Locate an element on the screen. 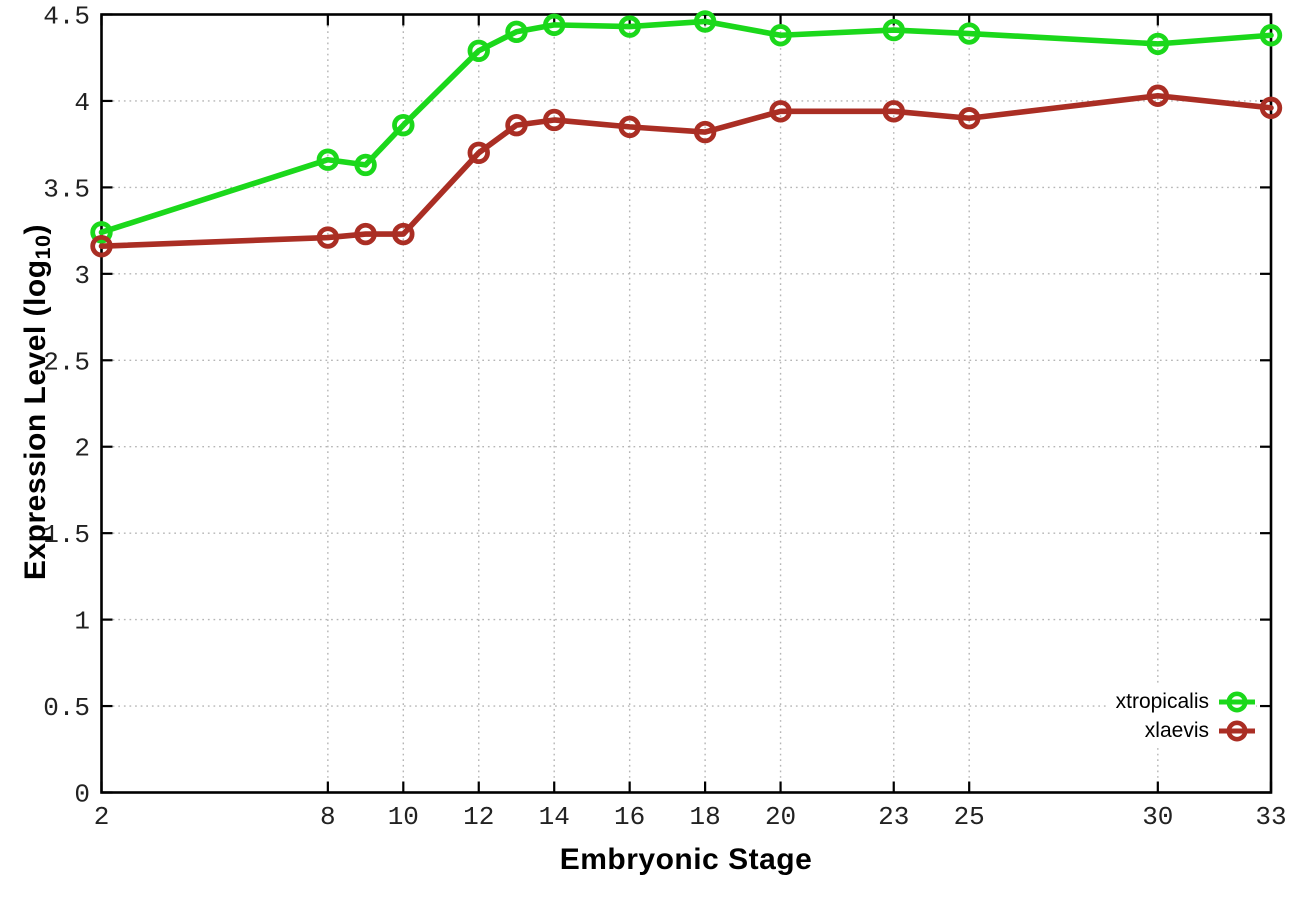 This screenshot has width=1296, height=907. x-tick-label: 30 is located at coordinates (1157, 817).